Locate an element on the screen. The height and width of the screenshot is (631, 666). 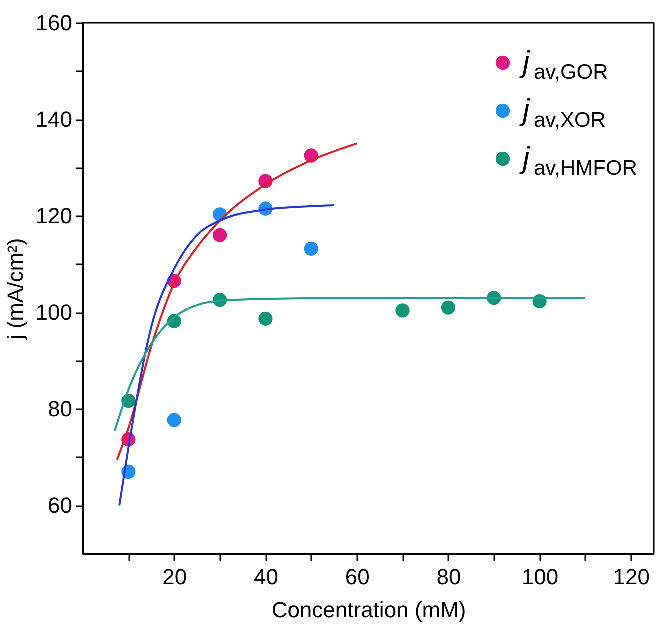
y-tick-label: 60 is located at coordinates (60, 505).